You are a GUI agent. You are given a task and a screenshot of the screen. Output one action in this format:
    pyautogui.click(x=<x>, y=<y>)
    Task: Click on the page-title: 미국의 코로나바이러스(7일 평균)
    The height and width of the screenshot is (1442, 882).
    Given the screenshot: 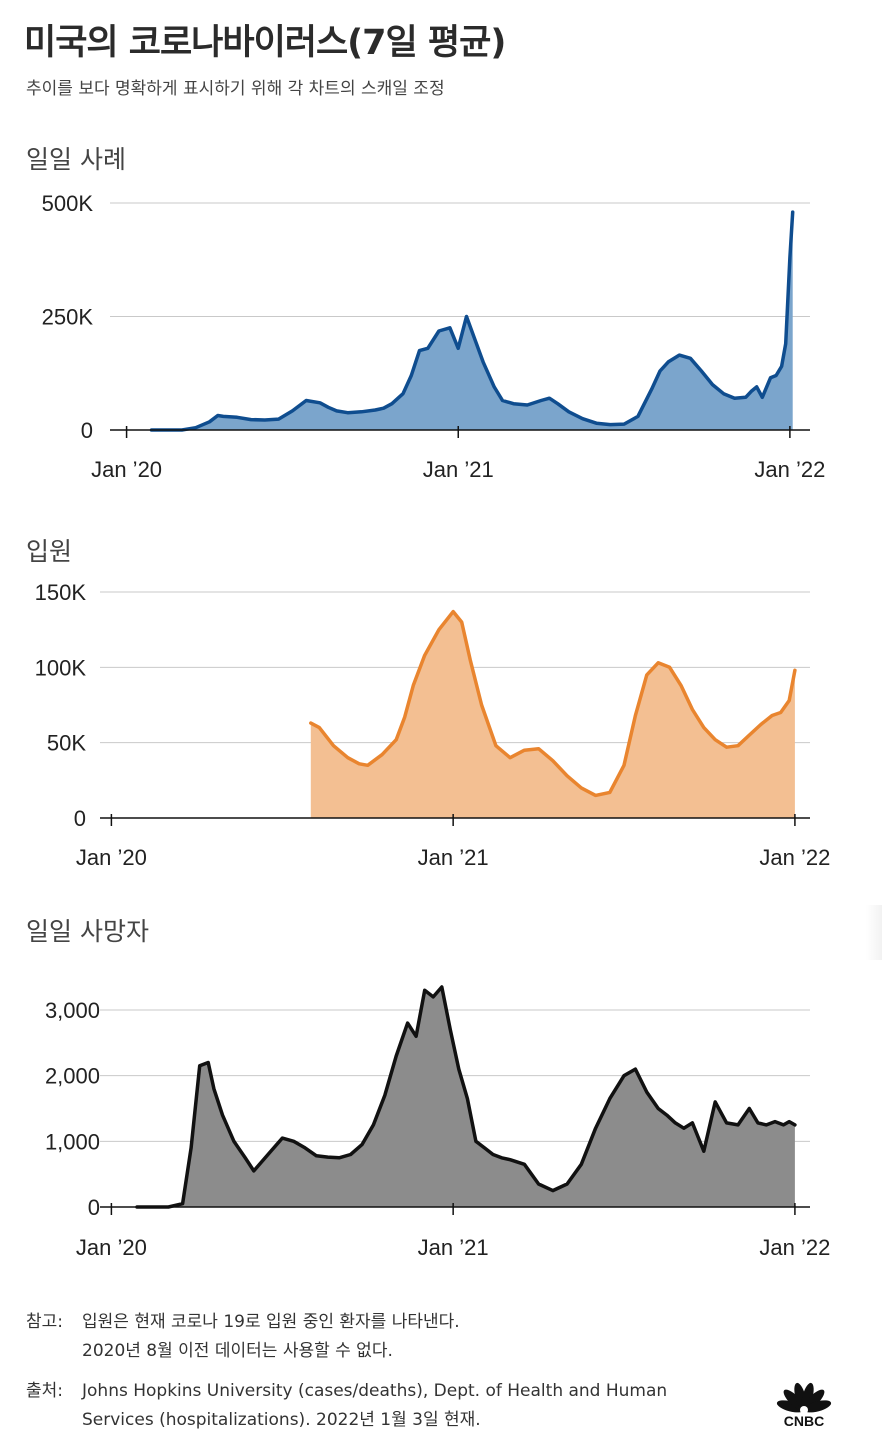 What is the action you would take?
    pyautogui.click(x=265, y=43)
    